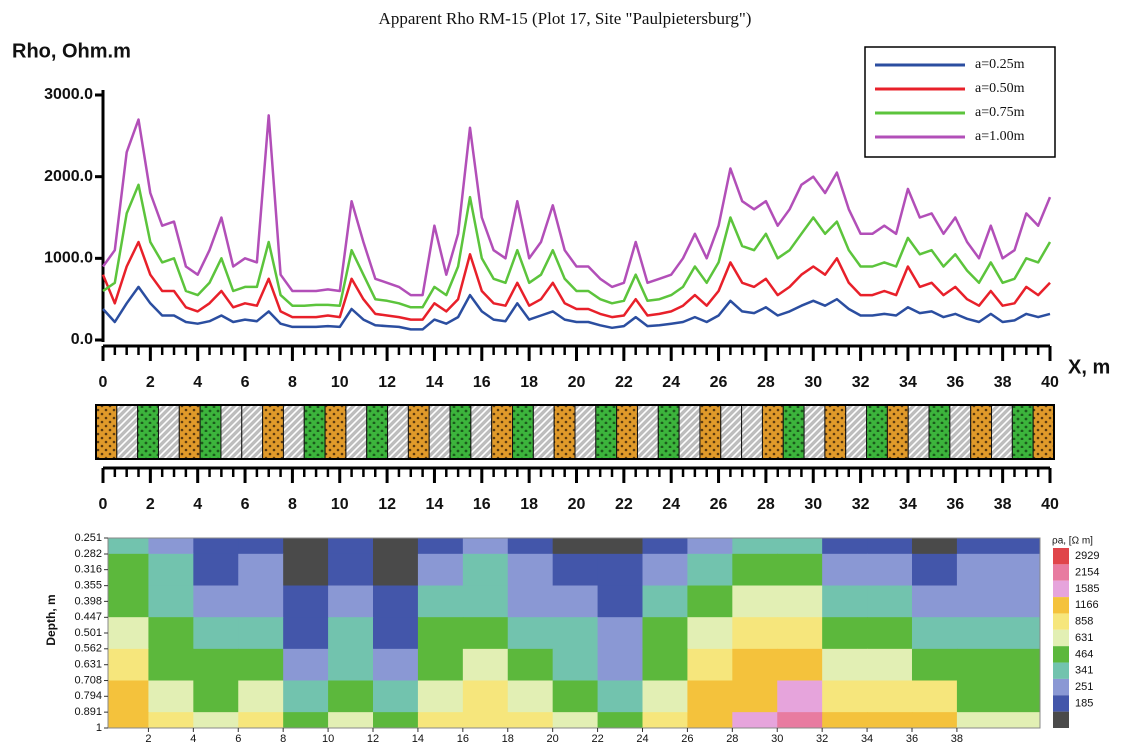 This screenshot has width=1129, height=743. Describe the element at coordinates (719, 504) in the screenshot. I see `x-tick-label: 26` at that location.